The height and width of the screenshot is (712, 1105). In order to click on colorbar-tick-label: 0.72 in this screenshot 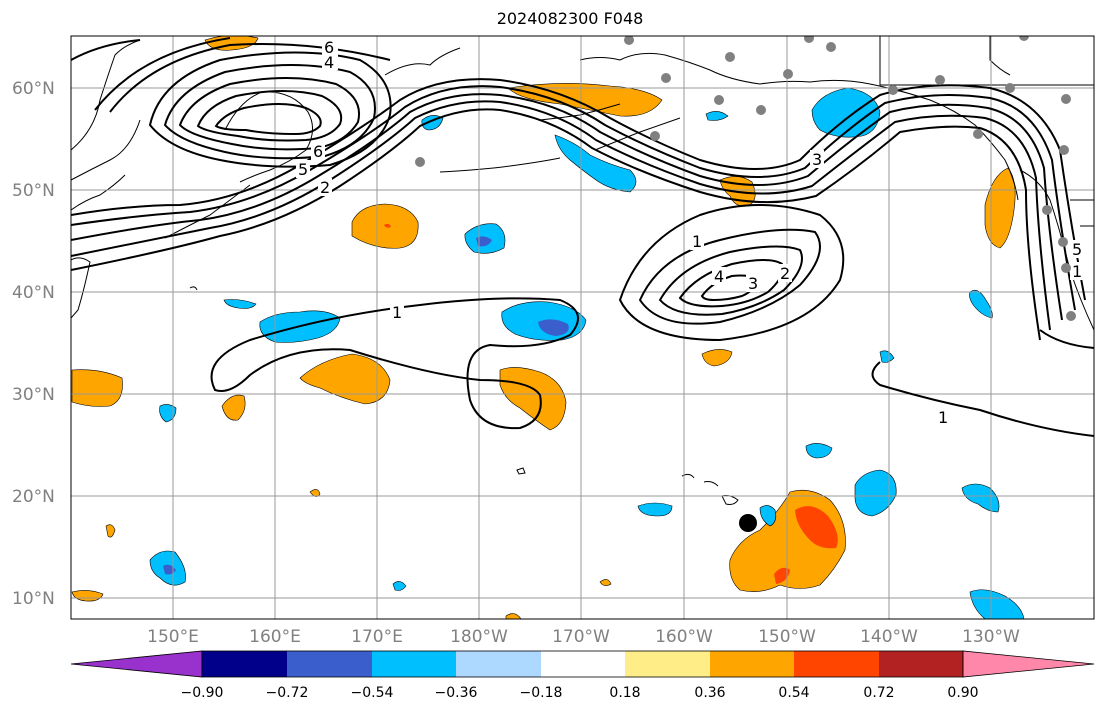, I will do `click(878, 693)`.